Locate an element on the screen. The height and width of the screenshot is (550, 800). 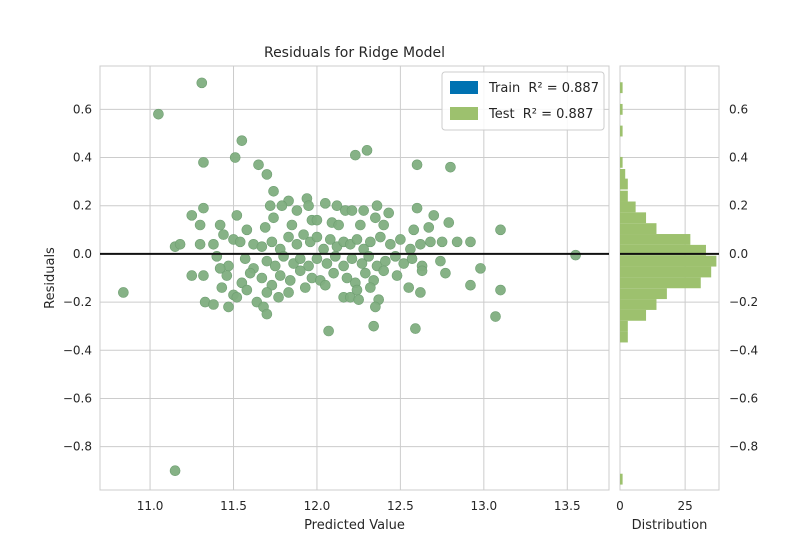
legend-train-r2: R² = 0.887 is located at coordinates (563, 88).